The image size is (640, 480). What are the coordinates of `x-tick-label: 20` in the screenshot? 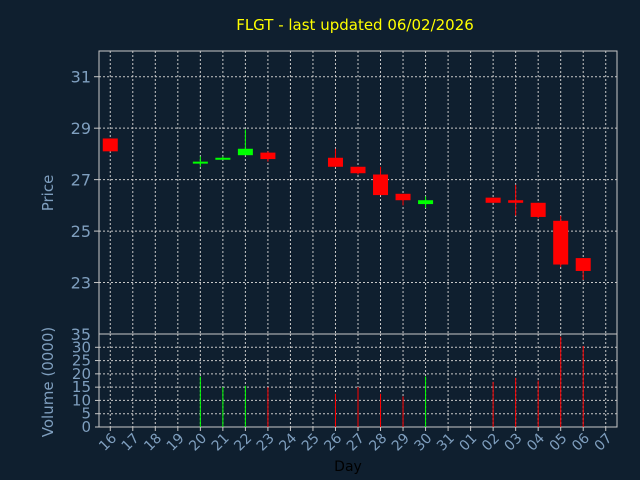 It's located at (198, 443).